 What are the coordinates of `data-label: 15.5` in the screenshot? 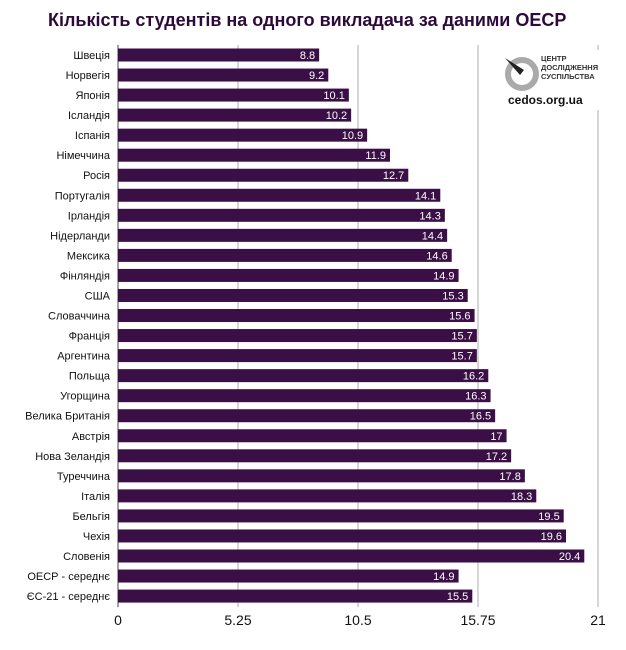 It's located at (457, 597).